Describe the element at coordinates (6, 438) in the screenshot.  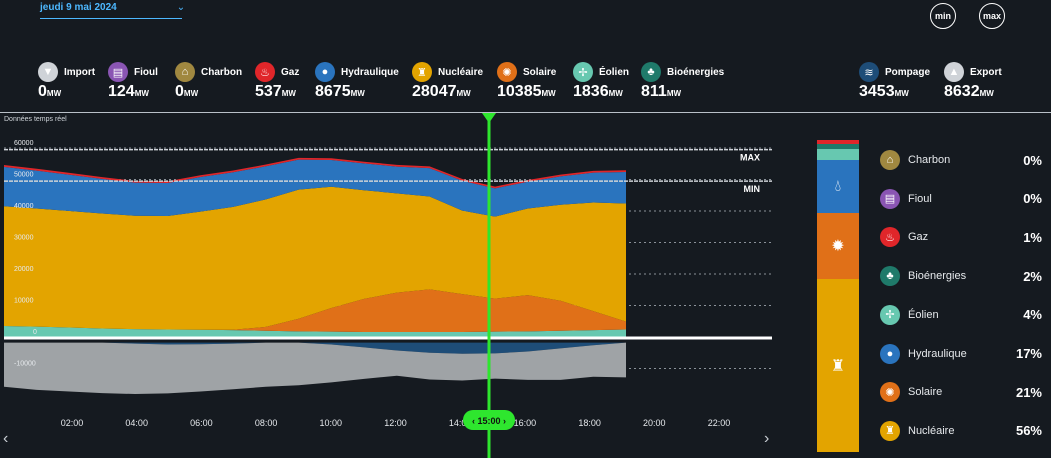
I see `previous-day-arrow: ‹` at that location.